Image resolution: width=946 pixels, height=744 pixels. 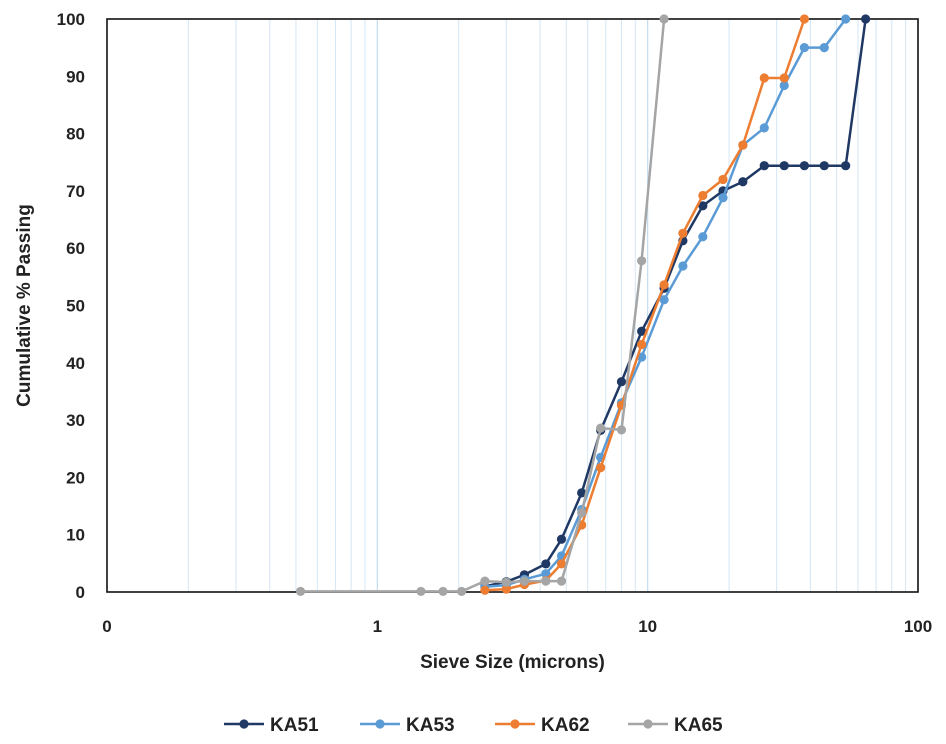 What do you see at coordinates (473, 725) in the screenshot?
I see `legend: KA51 KA53 KA62 KA65` at bounding box center [473, 725].